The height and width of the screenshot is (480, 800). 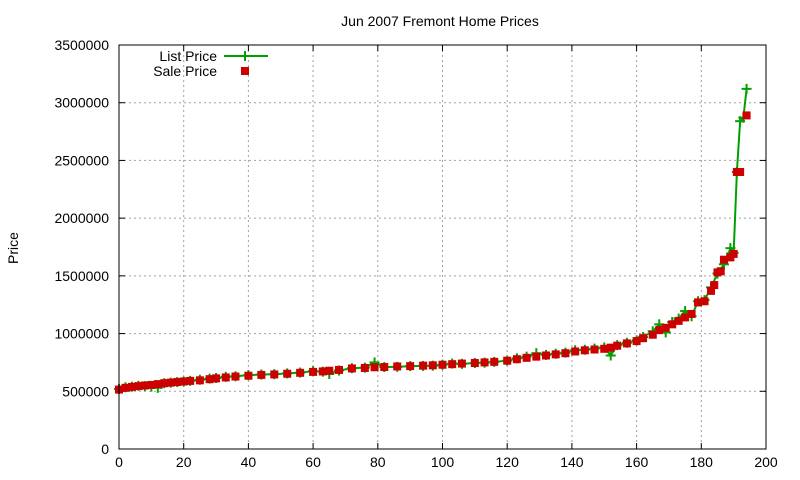 What do you see at coordinates (81, 334) in the screenshot?
I see `y-tick-label: 1000000` at bounding box center [81, 334].